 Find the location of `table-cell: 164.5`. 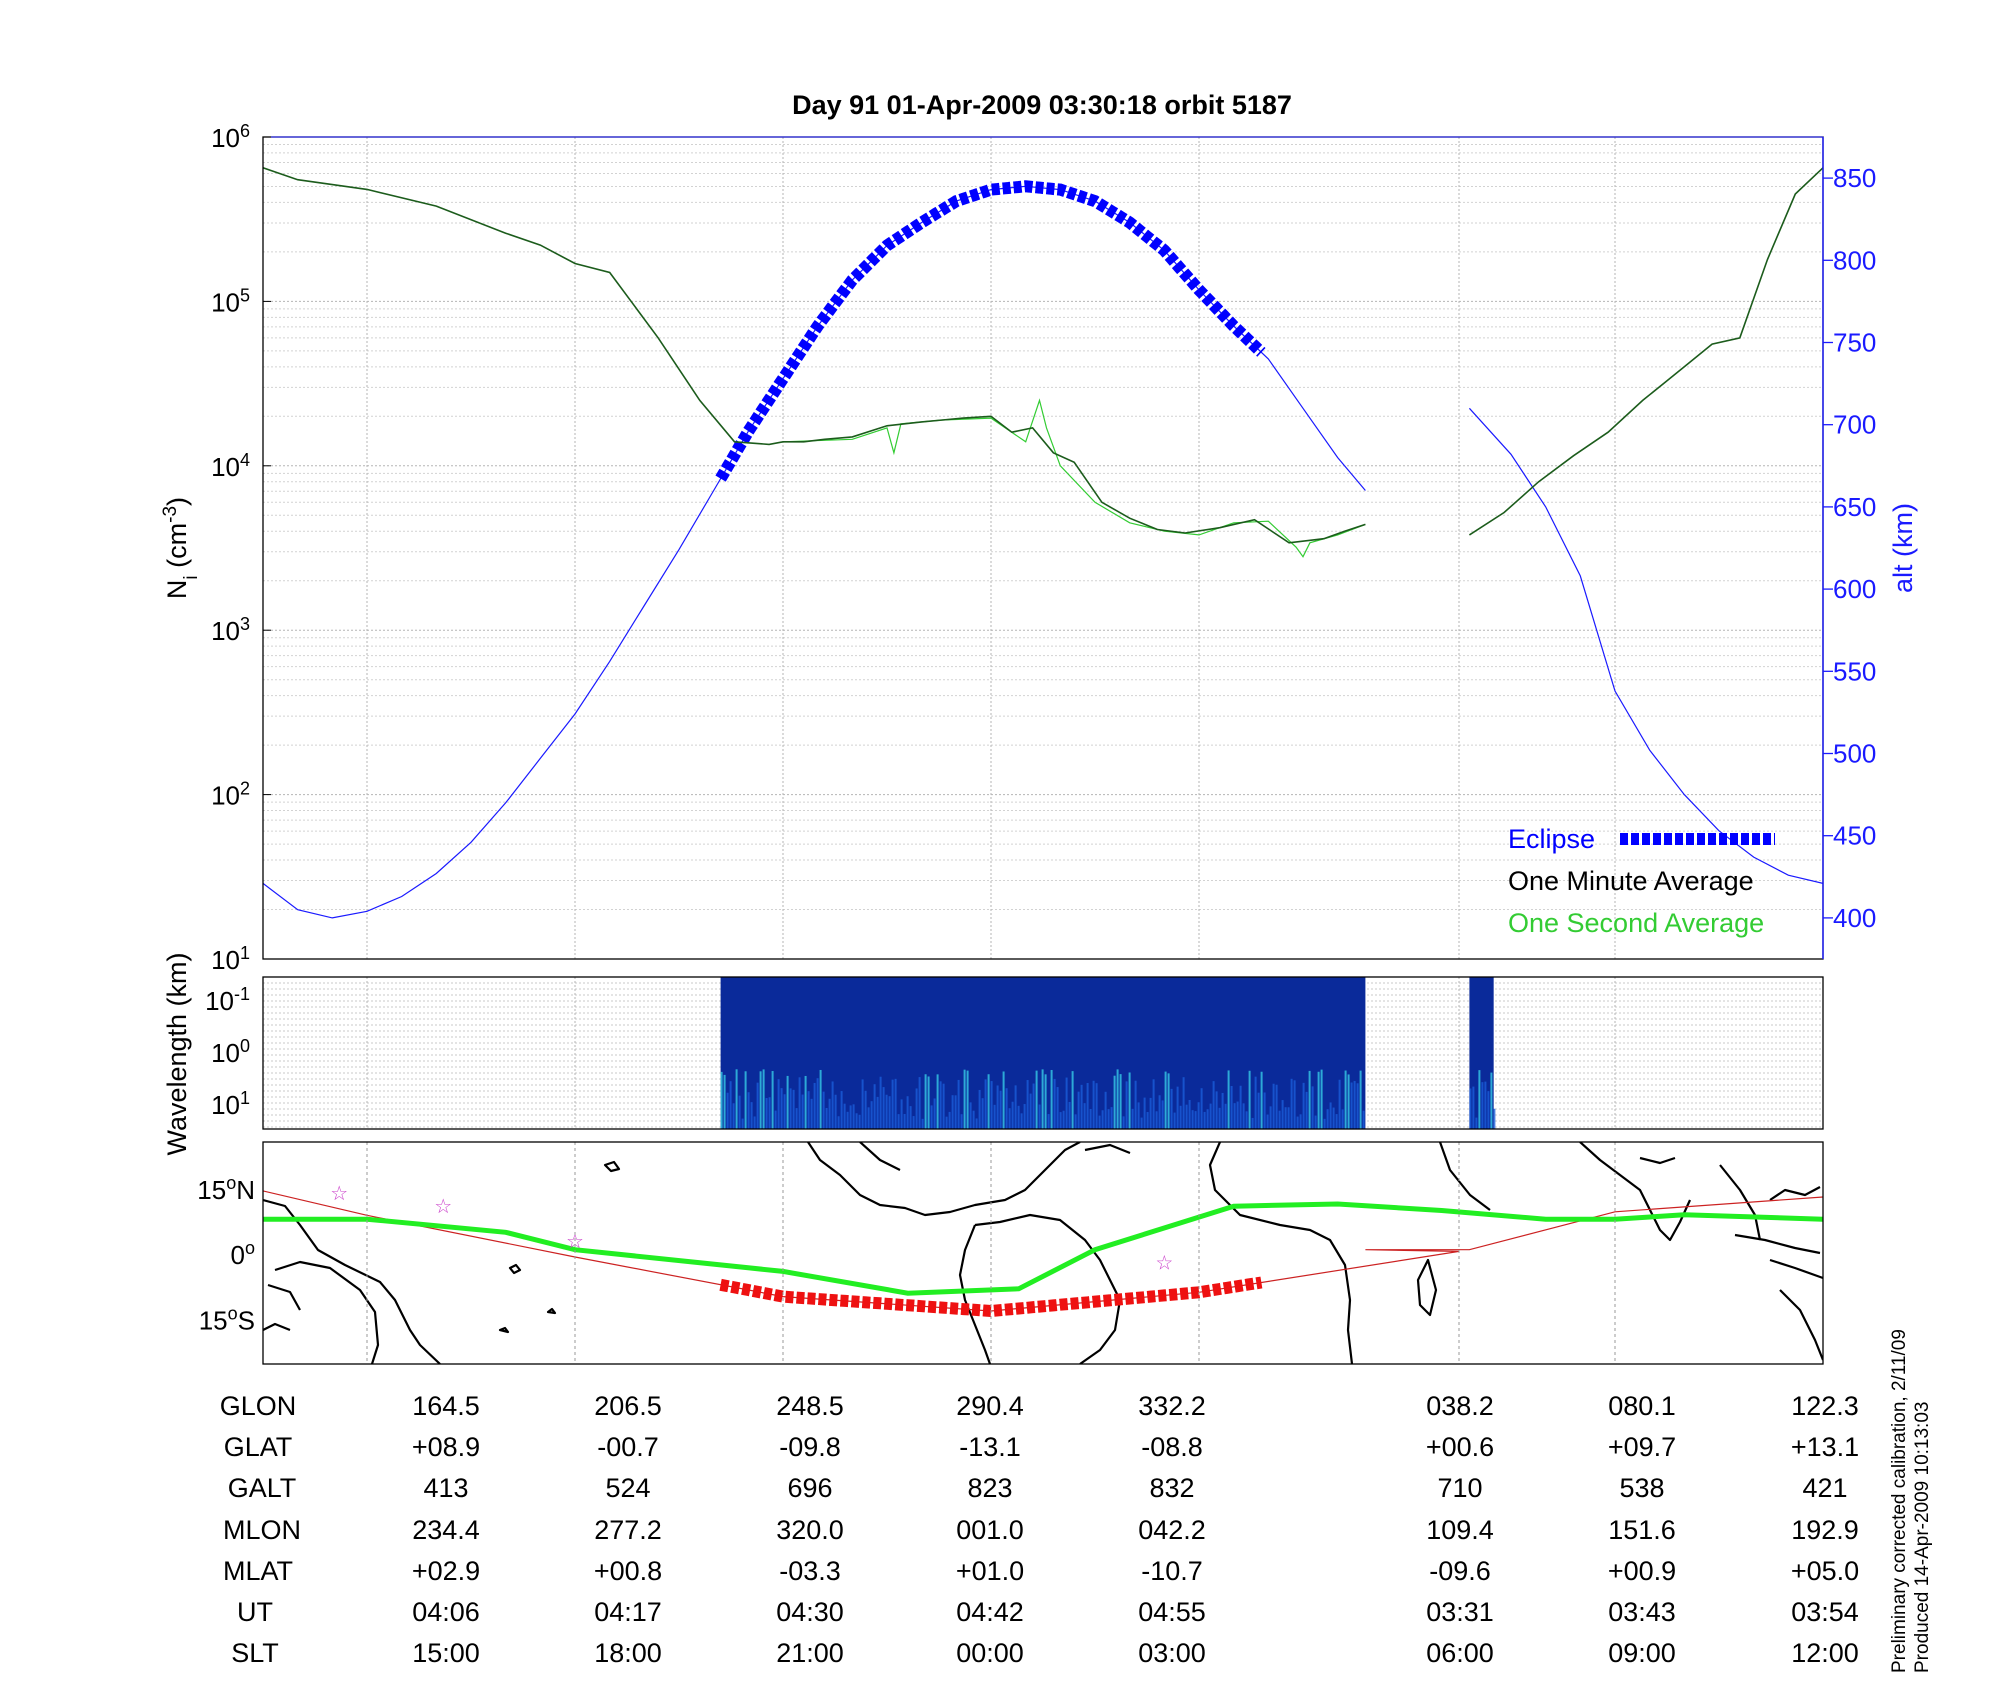

table-cell: 164.5 is located at coordinates (446, 1406).